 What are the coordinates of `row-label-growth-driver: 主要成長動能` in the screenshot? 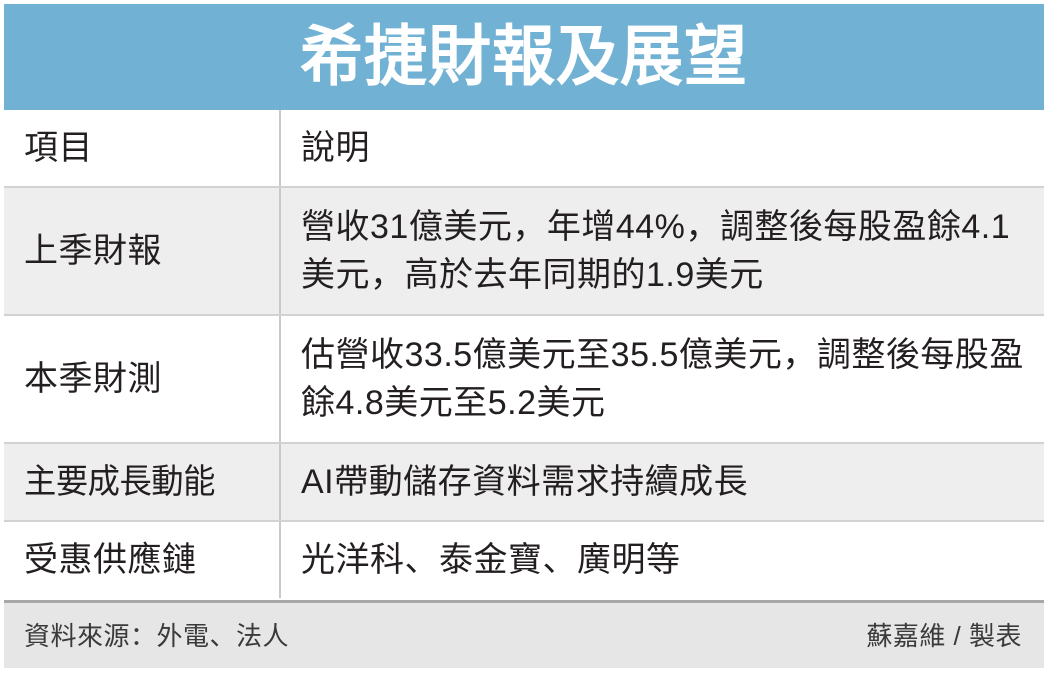 It's located at (119, 481).